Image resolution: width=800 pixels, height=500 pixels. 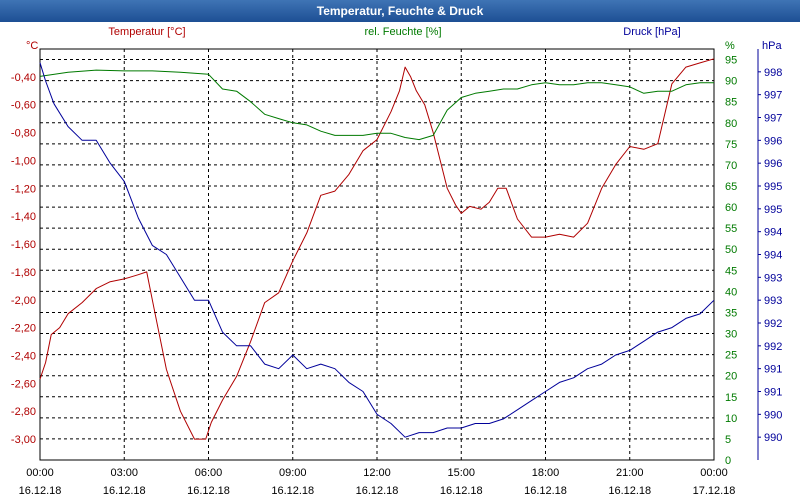 I want to click on humidity-tick-label: 35, so click(x=731, y=313).